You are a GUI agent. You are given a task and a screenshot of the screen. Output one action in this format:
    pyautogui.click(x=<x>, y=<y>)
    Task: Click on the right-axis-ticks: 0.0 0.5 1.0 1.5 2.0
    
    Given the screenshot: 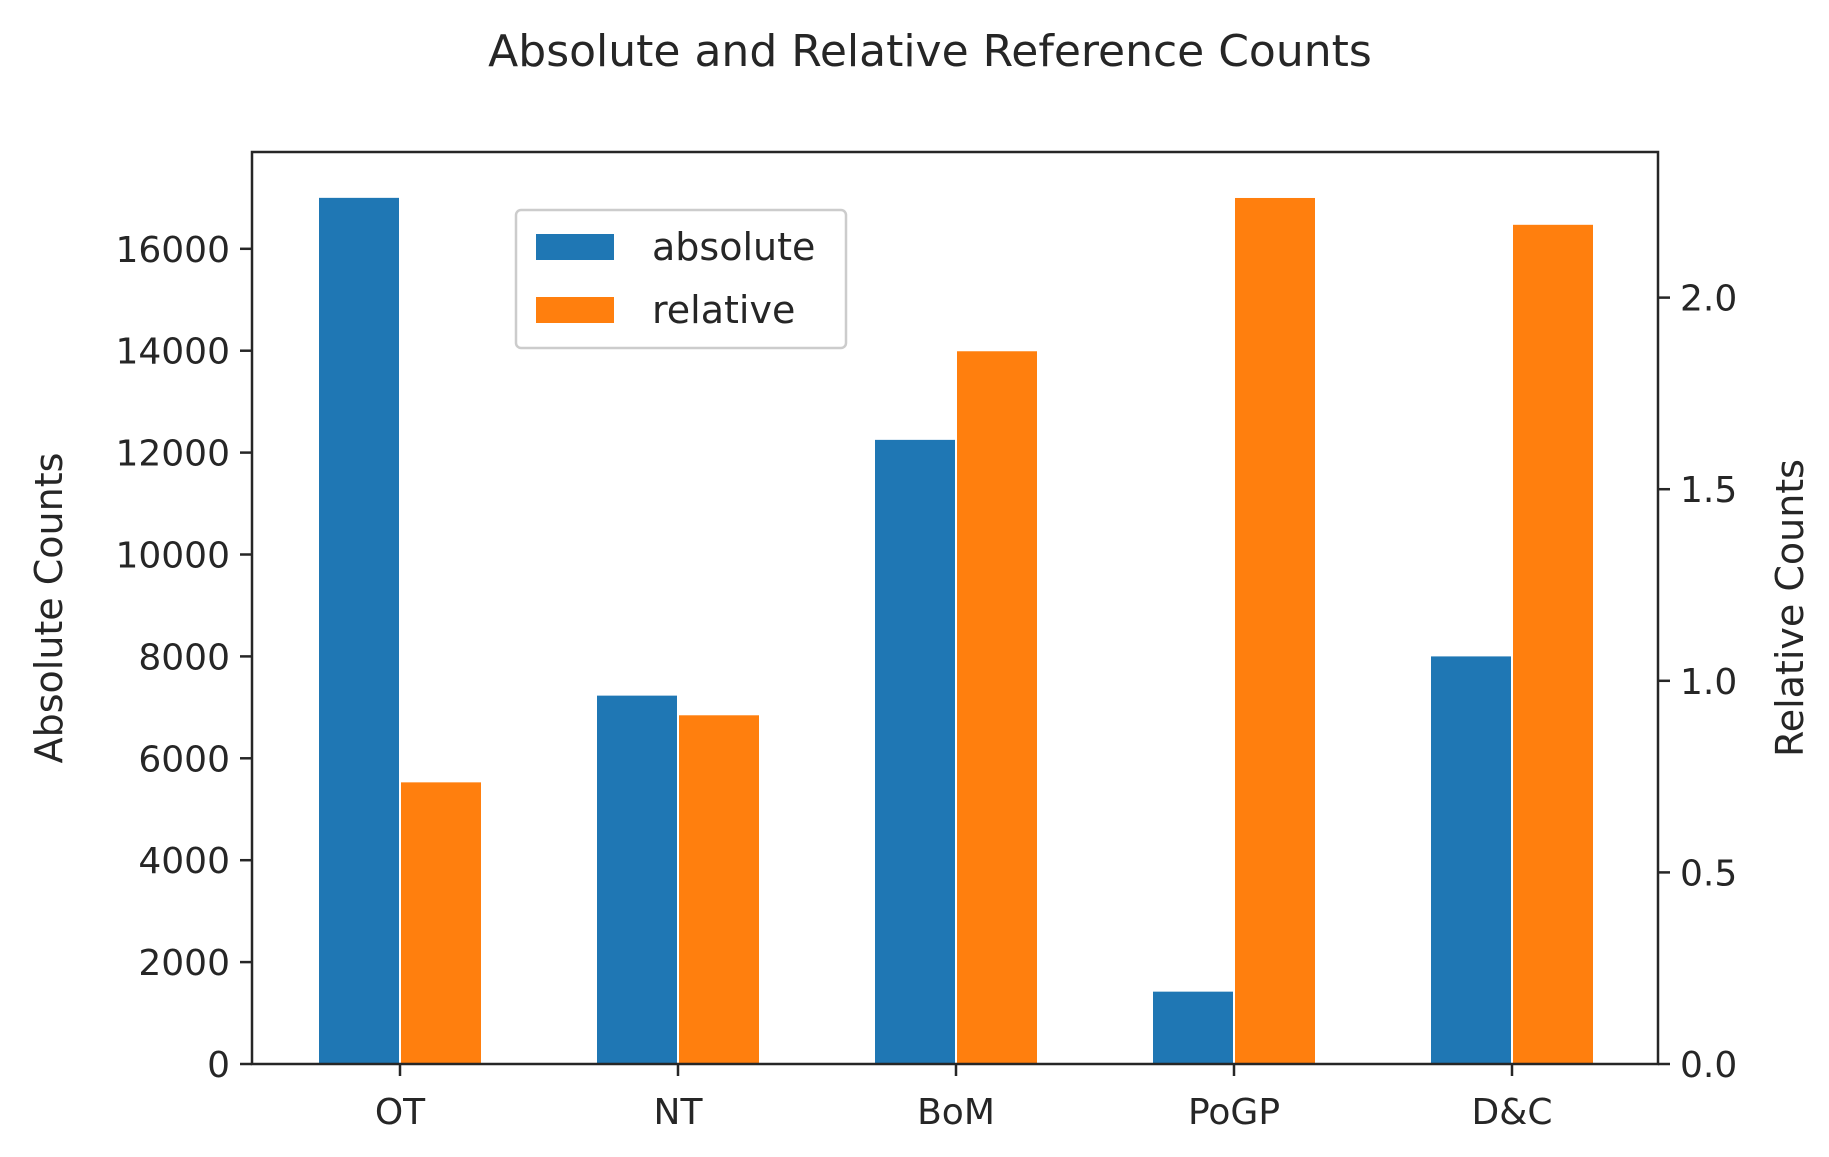 What is the action you would take?
    pyautogui.click(x=1697, y=682)
    